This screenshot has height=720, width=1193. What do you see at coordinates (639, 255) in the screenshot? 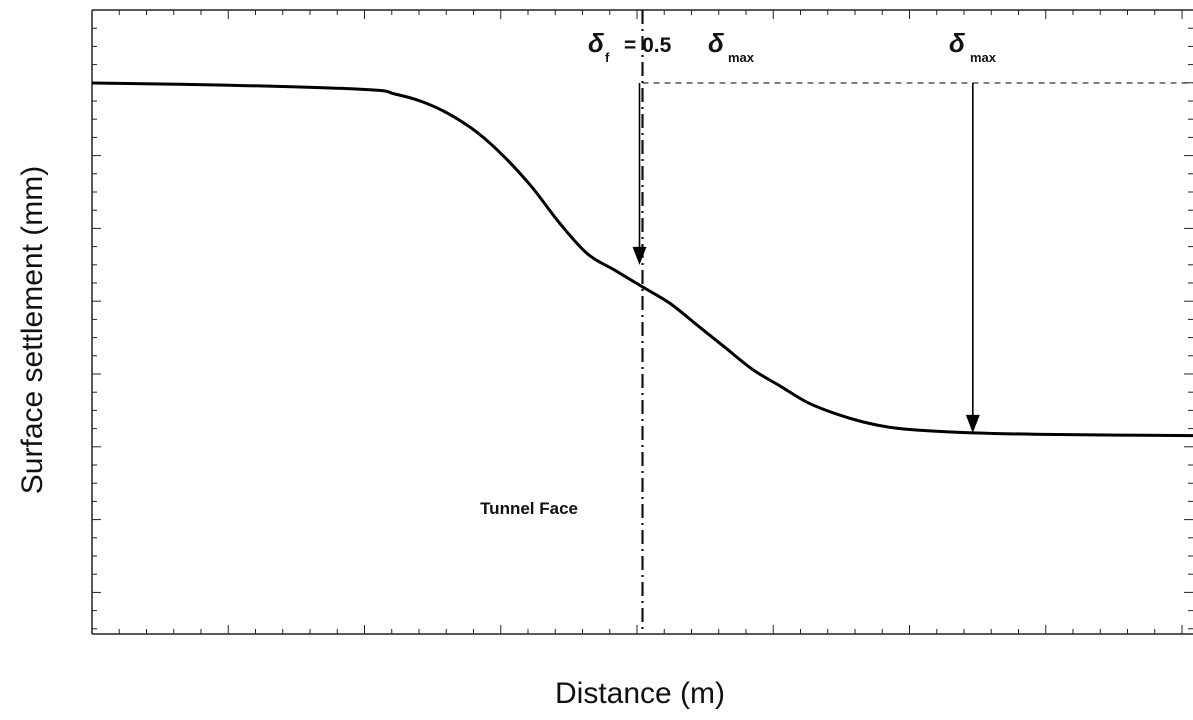
I see `delta-f-arrow-head` at bounding box center [639, 255].